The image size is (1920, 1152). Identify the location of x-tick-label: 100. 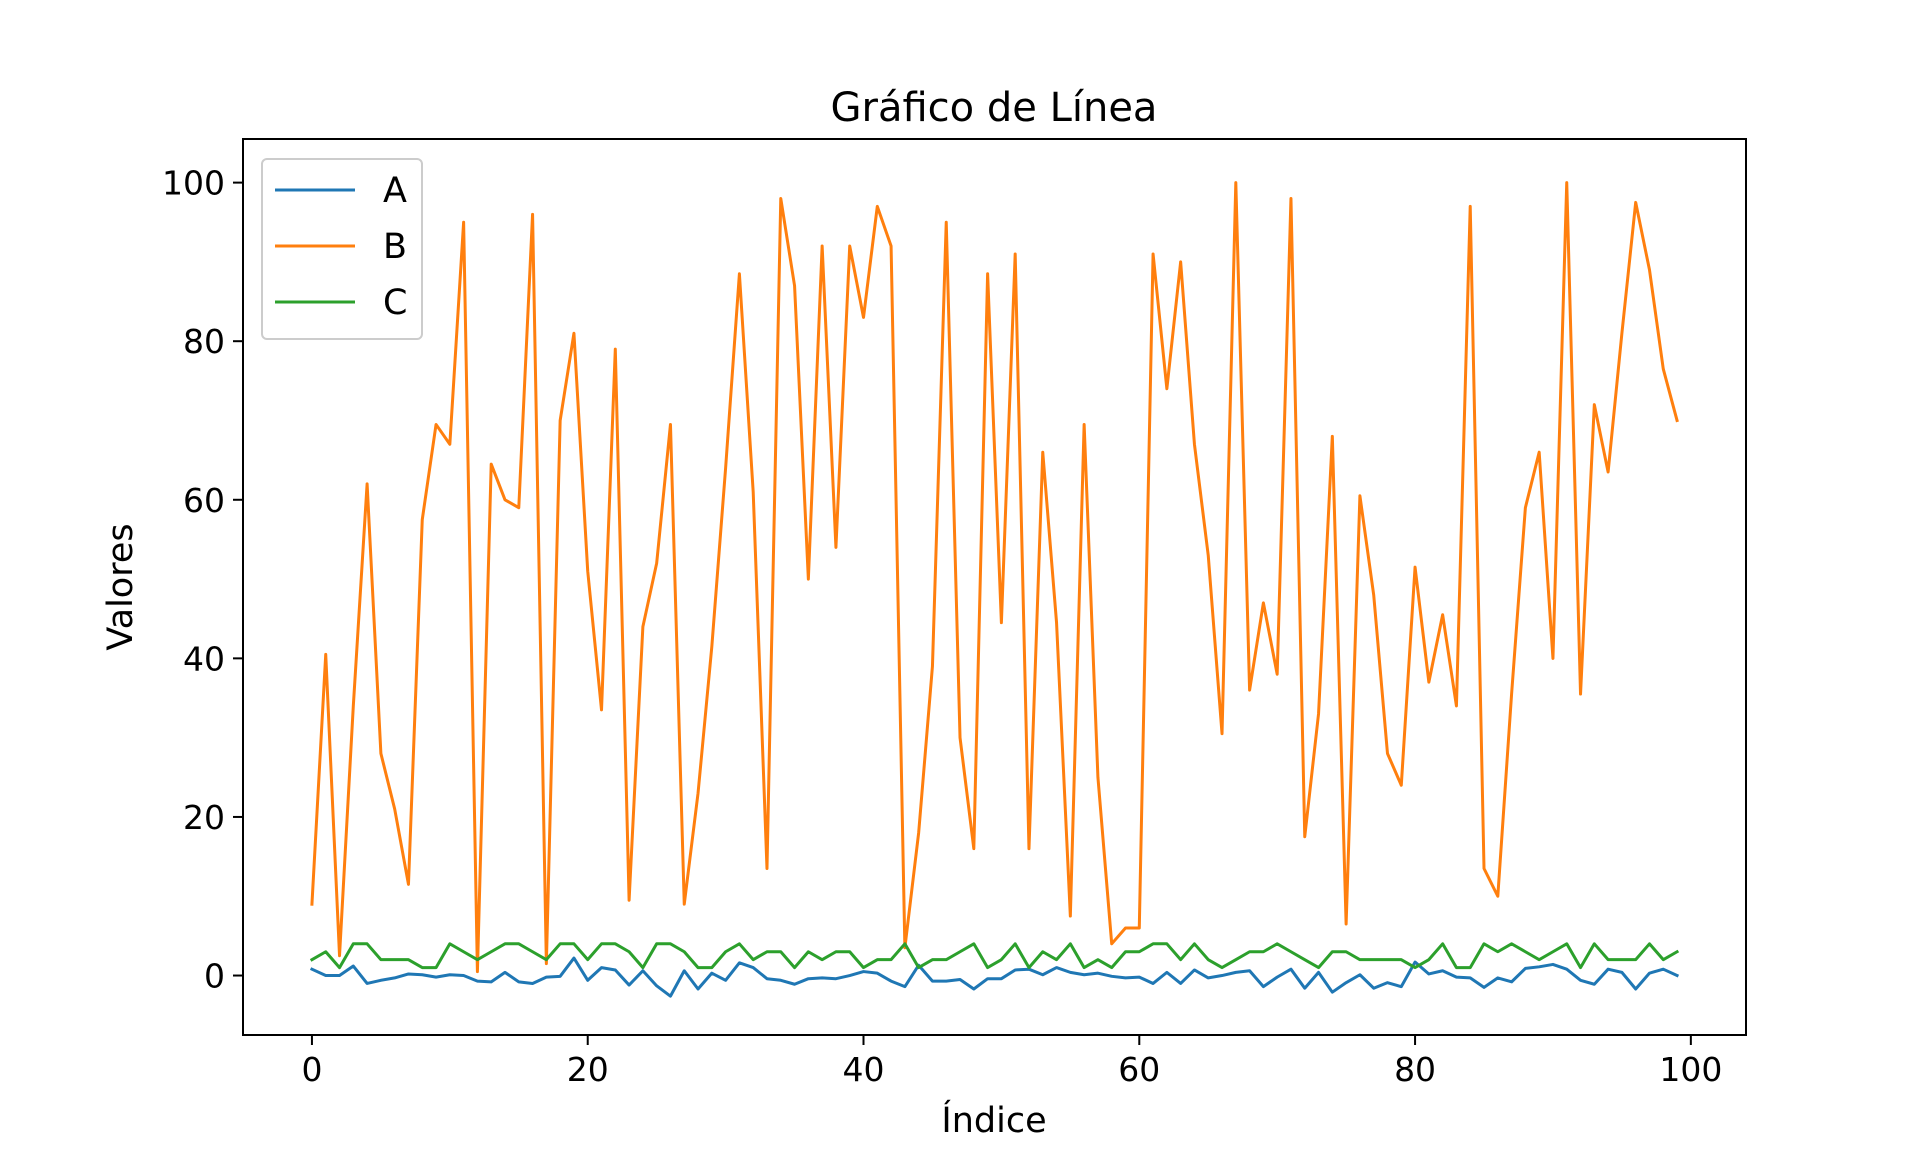
(1690, 1069).